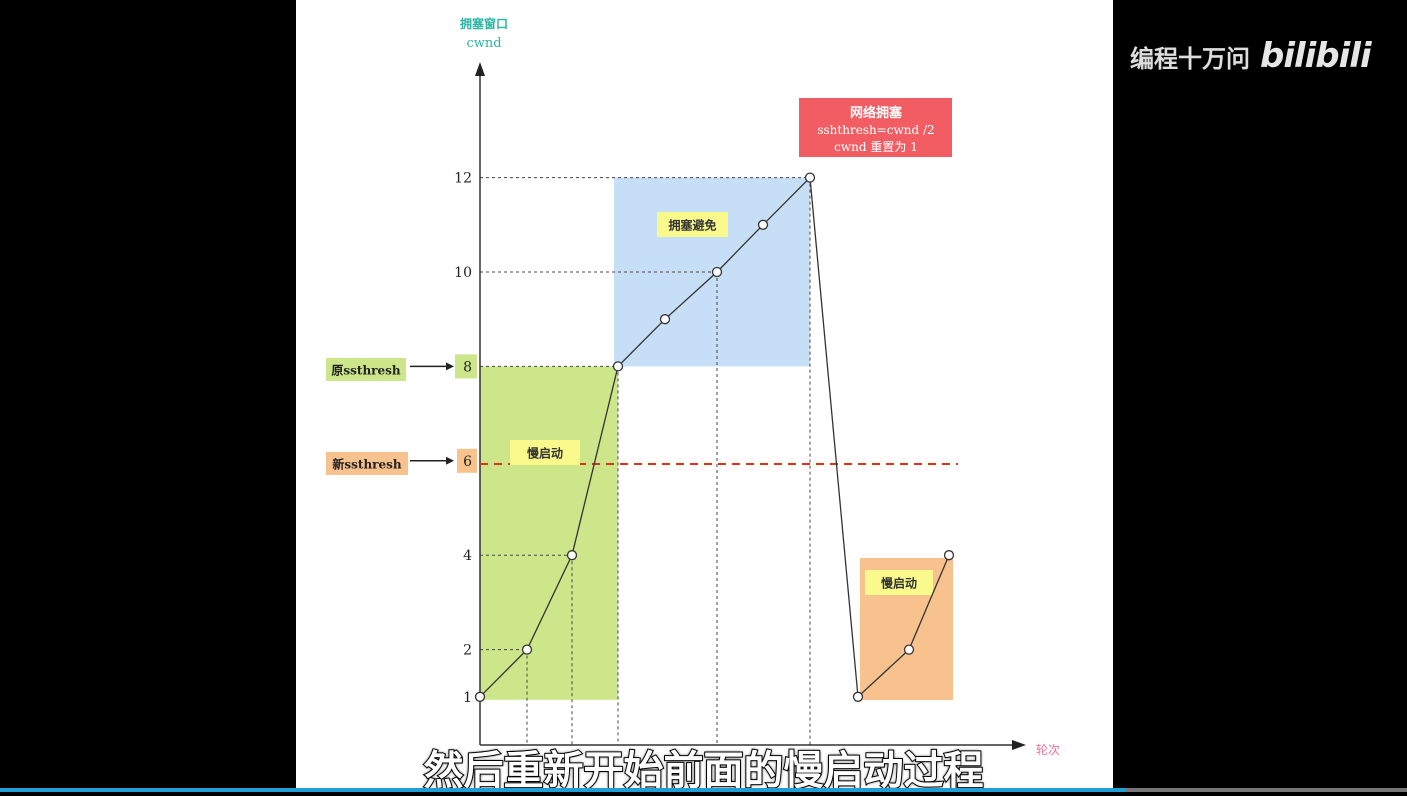 The width and height of the screenshot is (1407, 796). What do you see at coordinates (483, 43) in the screenshot?
I see `y-axis-label-en: cwnd` at bounding box center [483, 43].